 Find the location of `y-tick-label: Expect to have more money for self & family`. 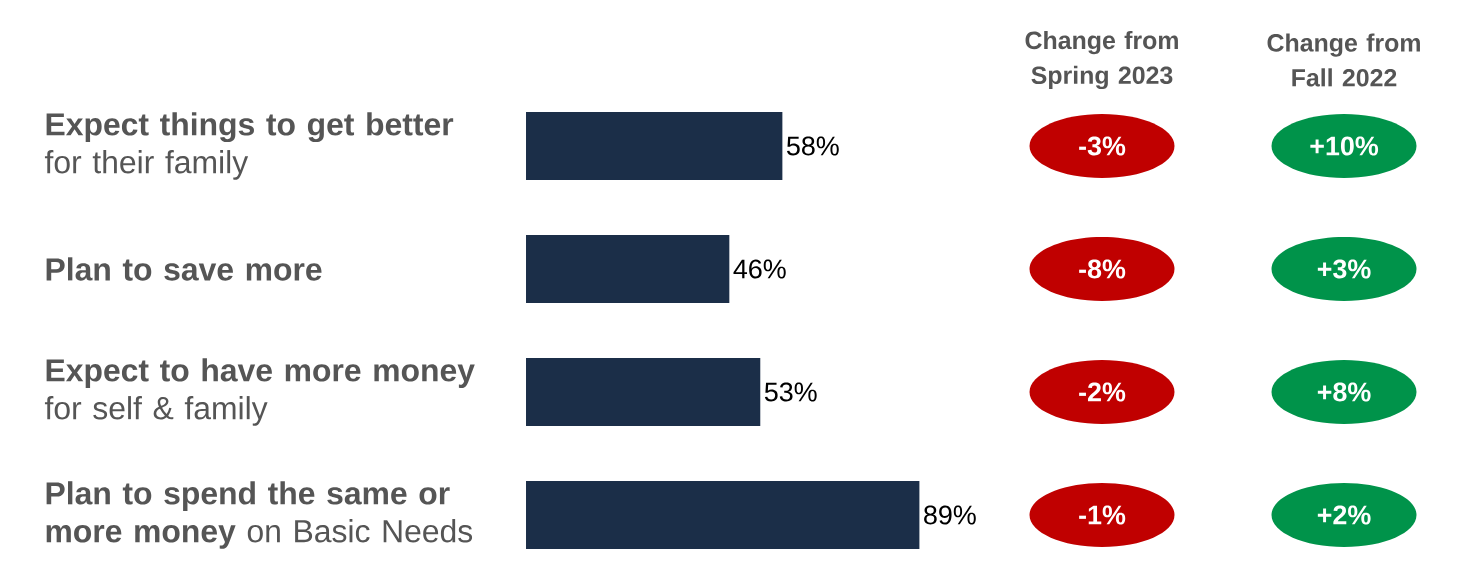

y-tick-label: Expect to have more money for self & family is located at coordinates (259, 392).